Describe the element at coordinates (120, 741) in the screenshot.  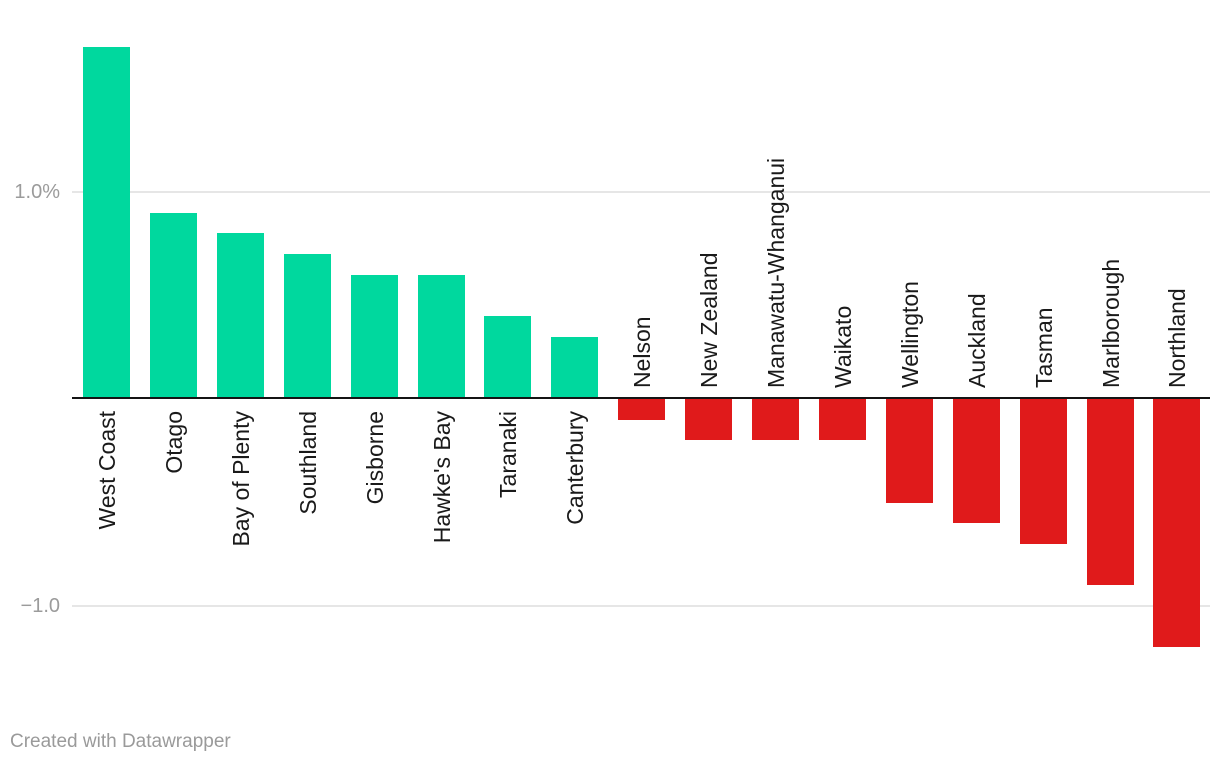
I see `datawrapper-attribution-link: Created with Datawrapper` at that location.